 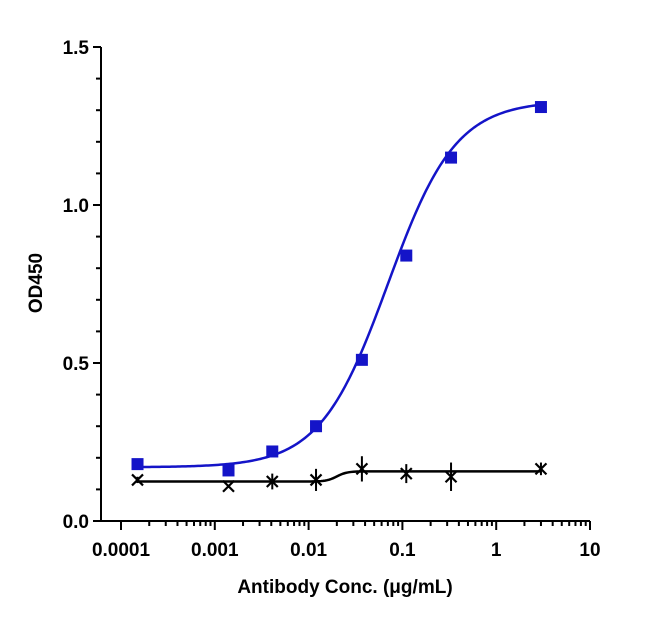 I want to click on x-tick-label: 0.0001, so click(x=121, y=550).